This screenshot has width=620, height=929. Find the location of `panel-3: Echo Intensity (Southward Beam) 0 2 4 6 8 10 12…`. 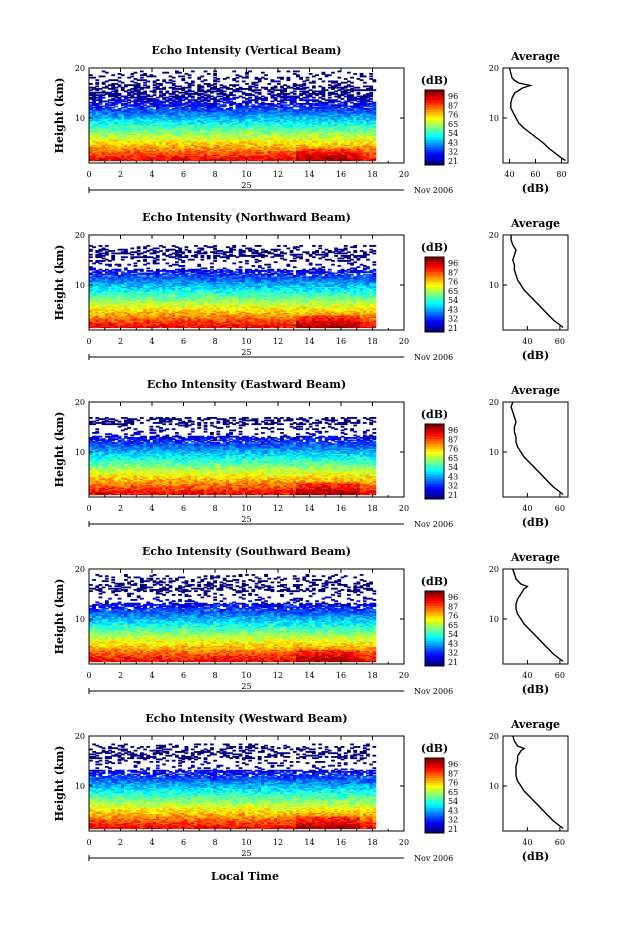

panel-3: Echo Intensity (Southward Beam) 0 2 4 6 8 10 12… is located at coordinates (311, 620).